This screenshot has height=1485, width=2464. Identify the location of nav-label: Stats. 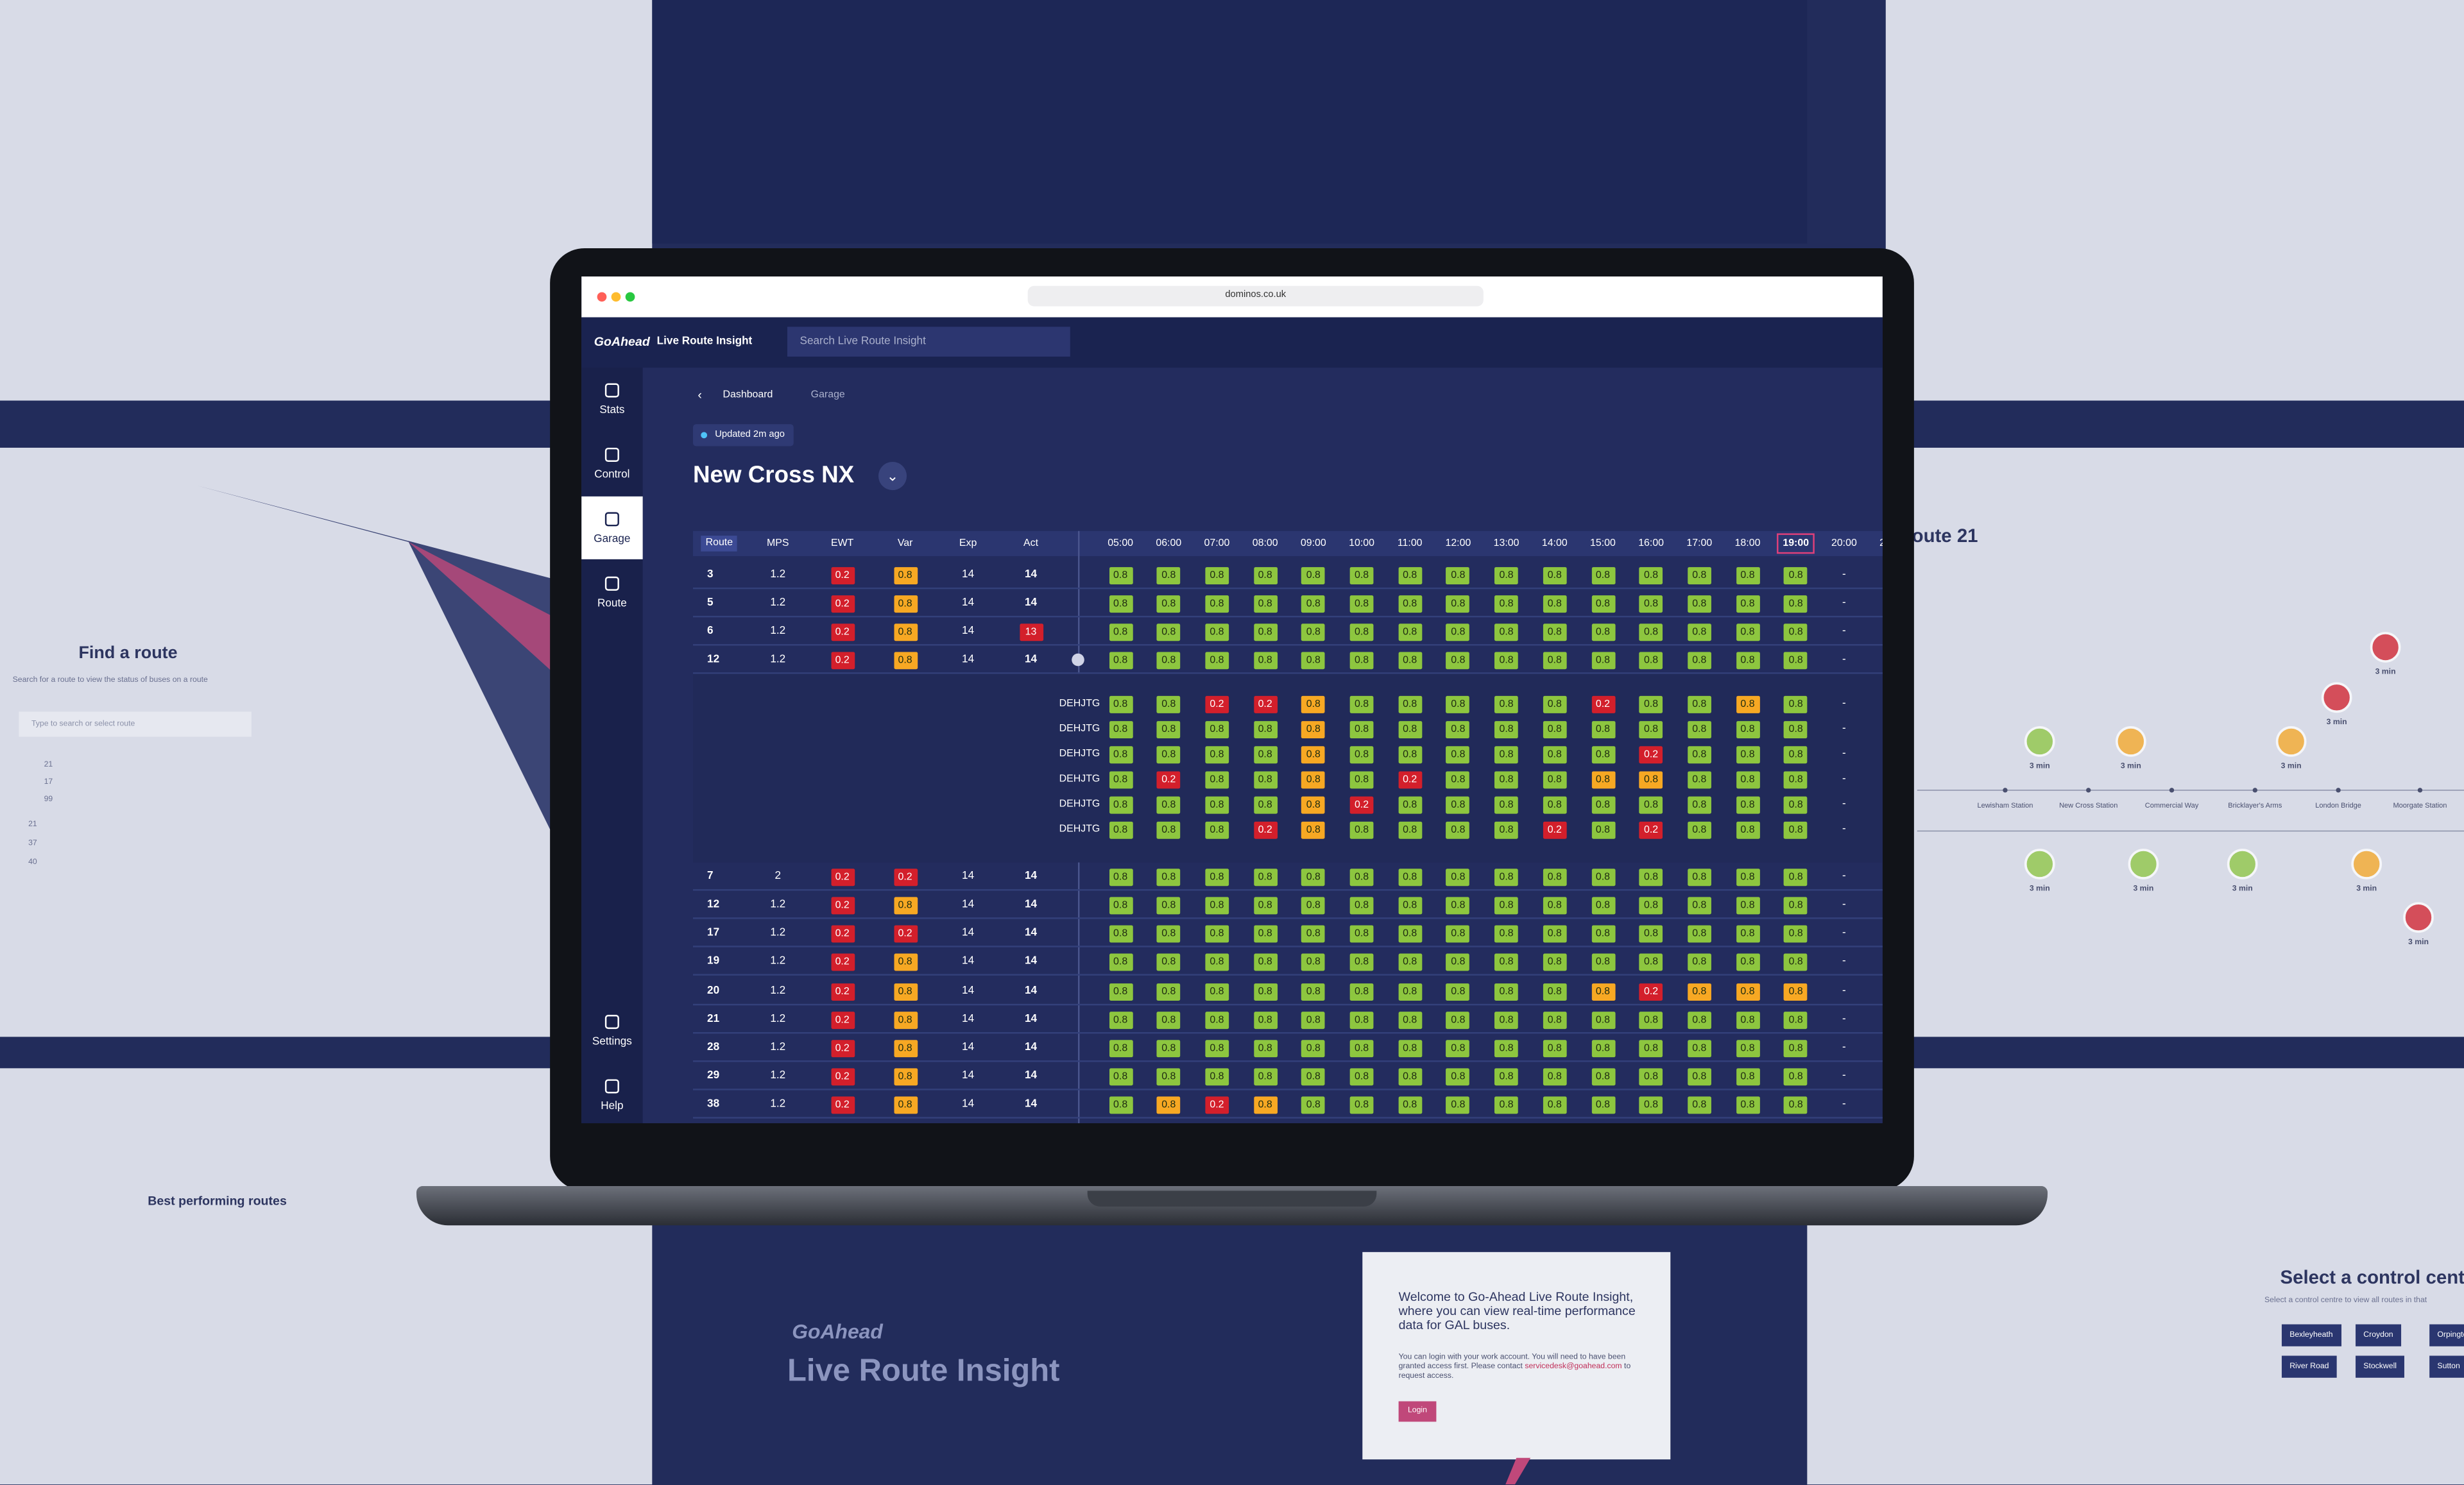
(612, 410).